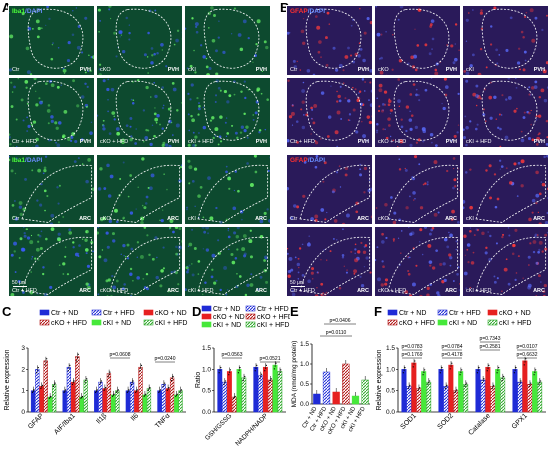 The image size is (550, 453). I want to click on y-tick-label: 0.5, so click(304, 384).